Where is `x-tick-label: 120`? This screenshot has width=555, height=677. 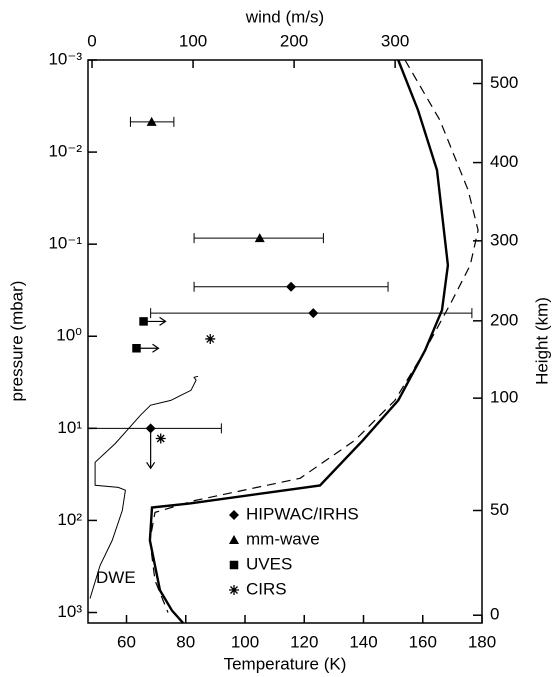
x-tick-label: 120 is located at coordinates (304, 641).